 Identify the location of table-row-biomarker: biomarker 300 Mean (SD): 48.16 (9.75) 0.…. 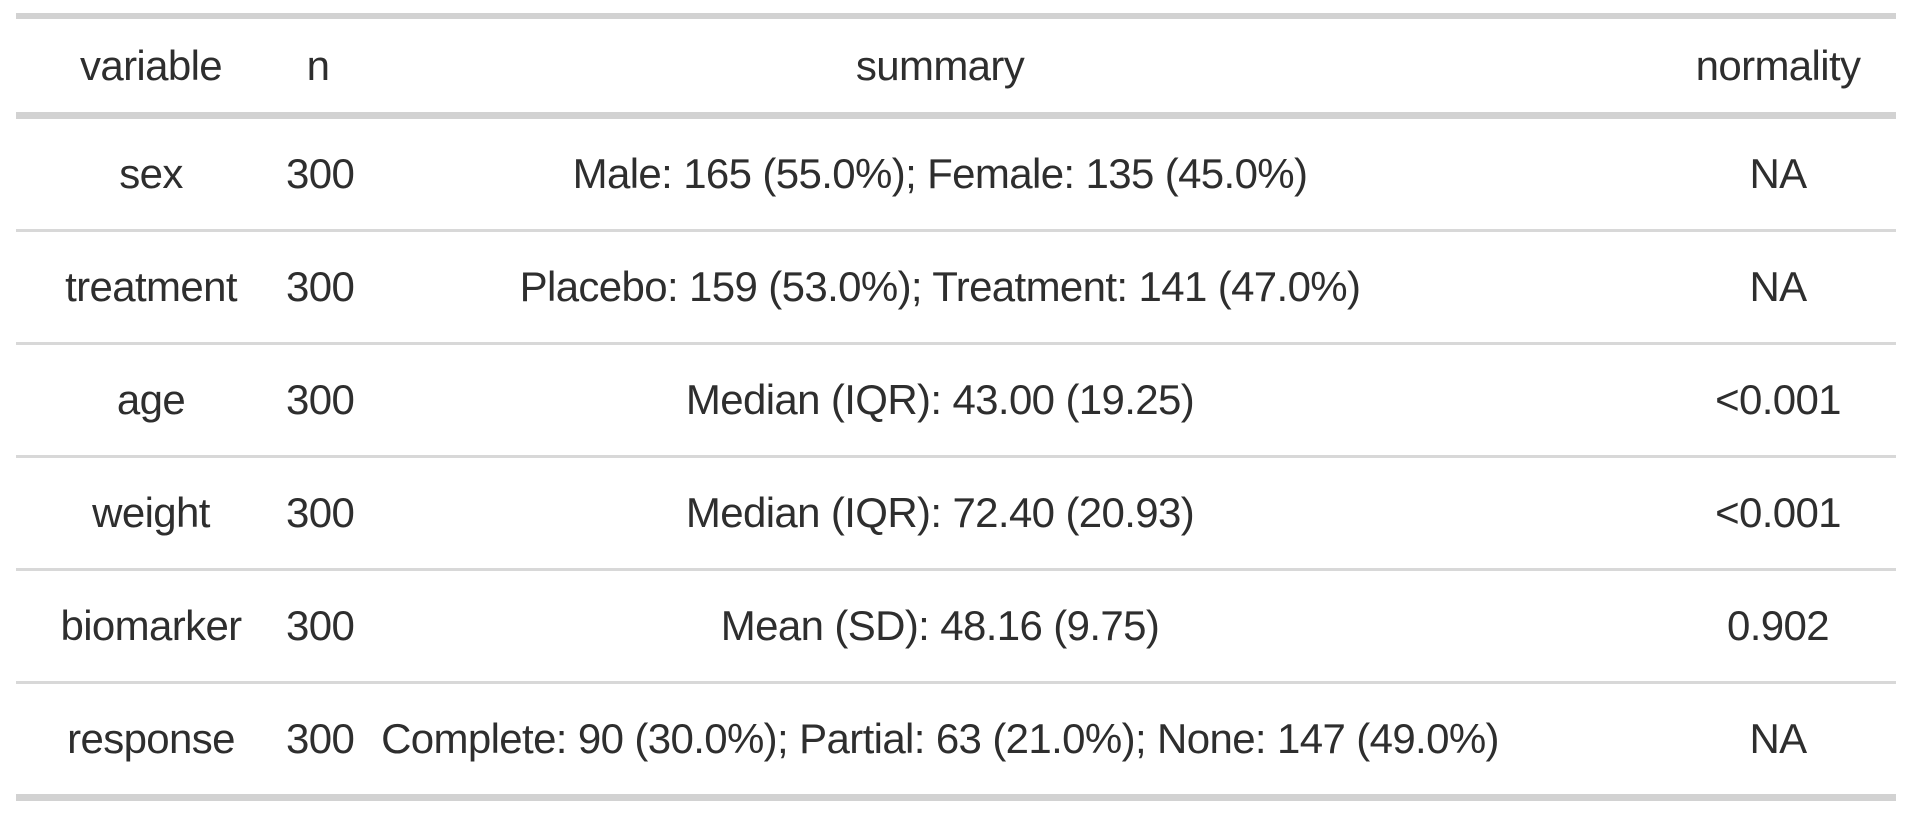
(956, 625).